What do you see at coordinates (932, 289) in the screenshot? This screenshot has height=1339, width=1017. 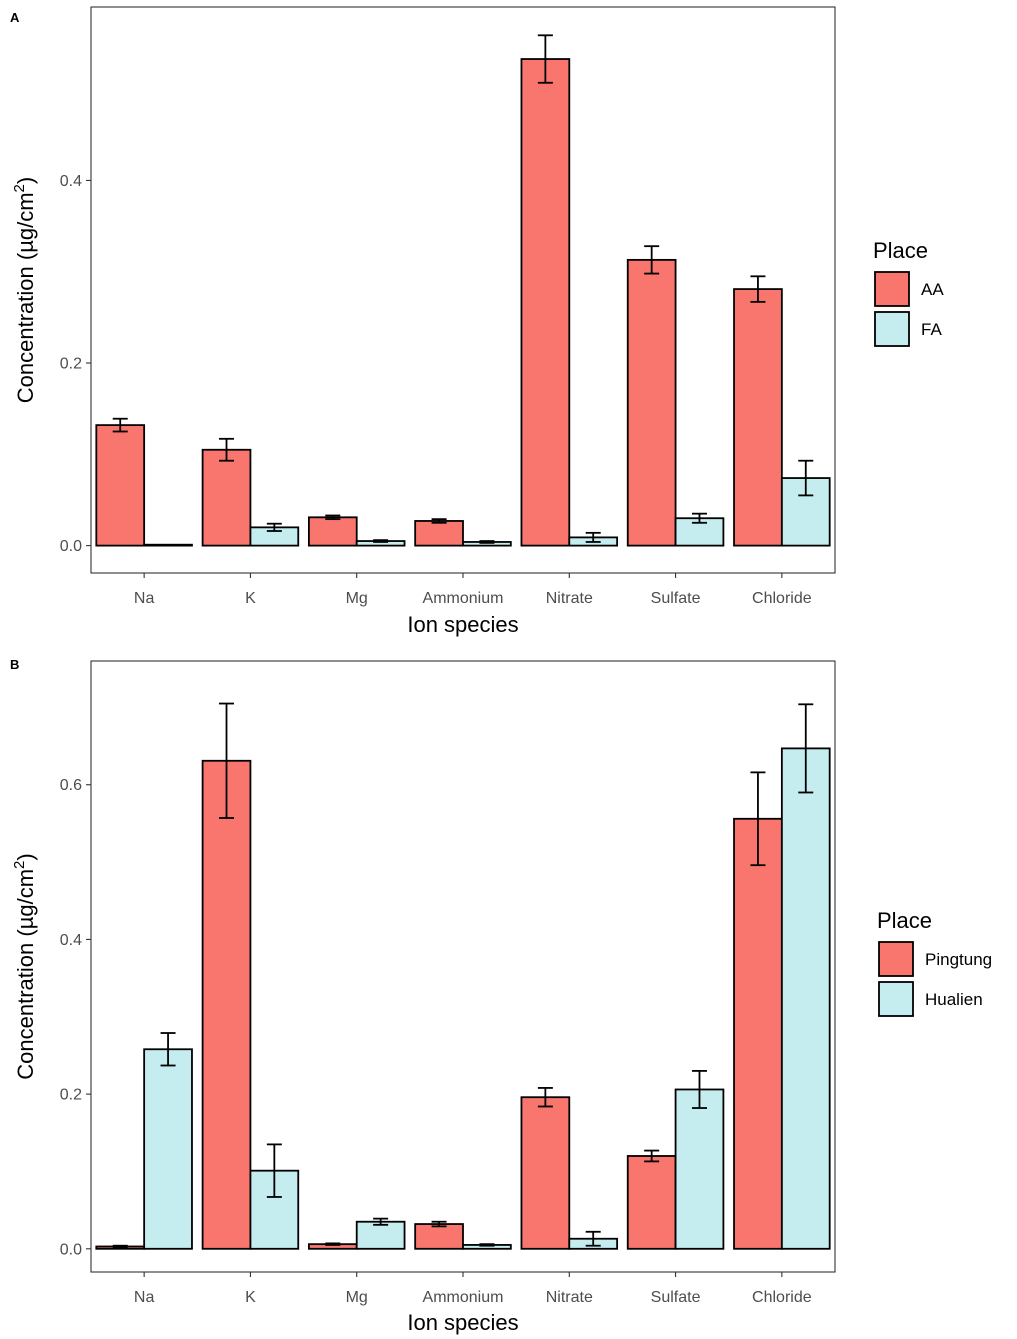 I see `legend-label: AA` at bounding box center [932, 289].